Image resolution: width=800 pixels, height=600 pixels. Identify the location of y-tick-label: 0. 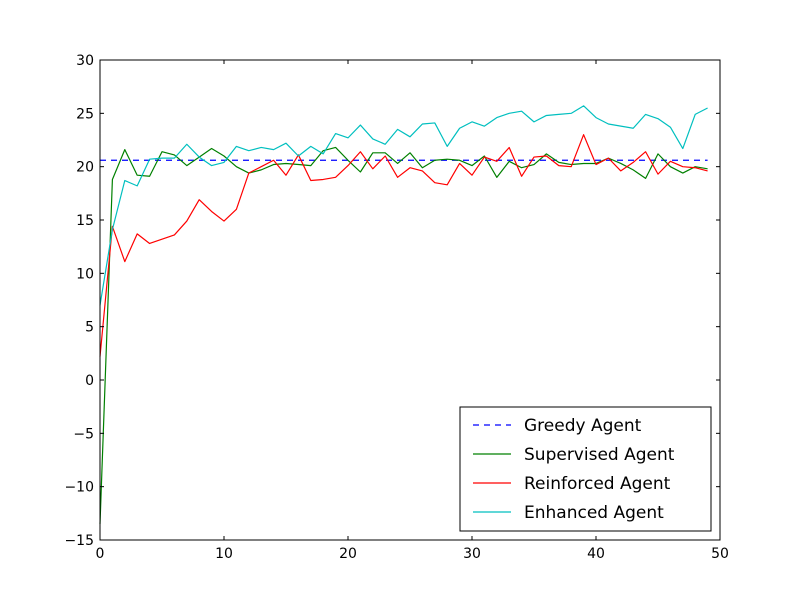
(89, 381).